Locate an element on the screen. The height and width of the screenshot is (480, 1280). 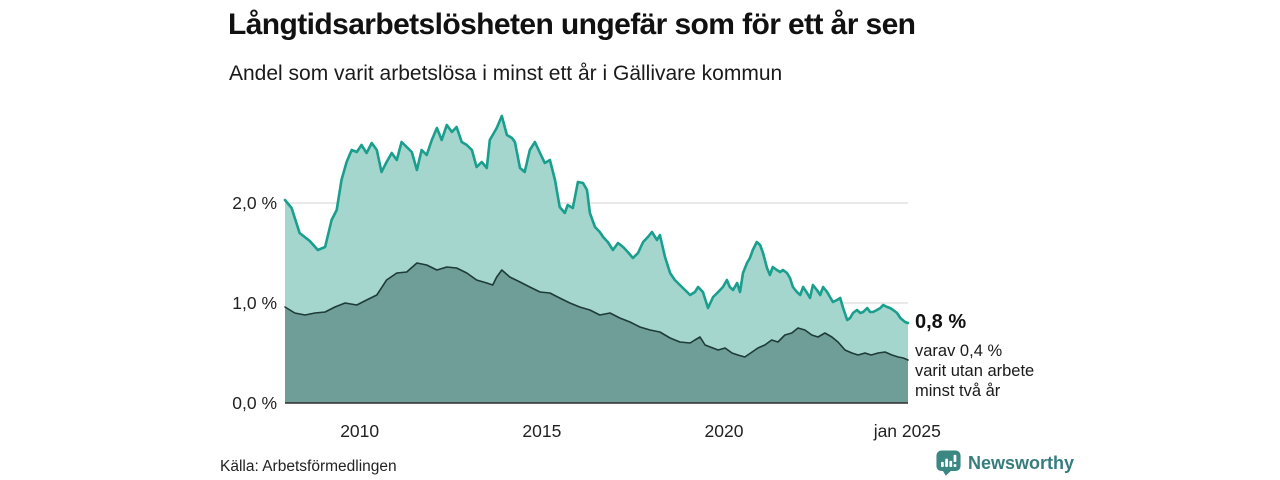
newsworthy-wordmark: Newsworthy is located at coordinates (1021, 462).